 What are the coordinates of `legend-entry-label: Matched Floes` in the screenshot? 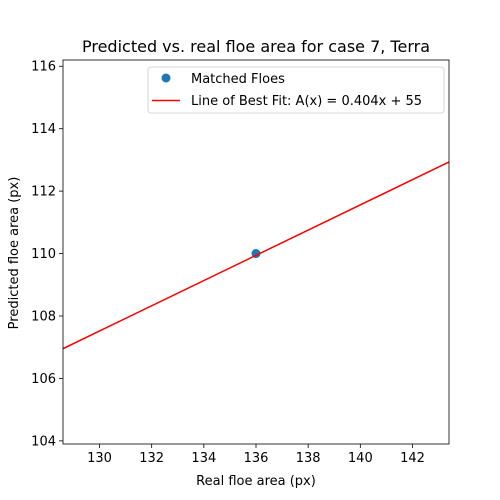 It's located at (238, 79).